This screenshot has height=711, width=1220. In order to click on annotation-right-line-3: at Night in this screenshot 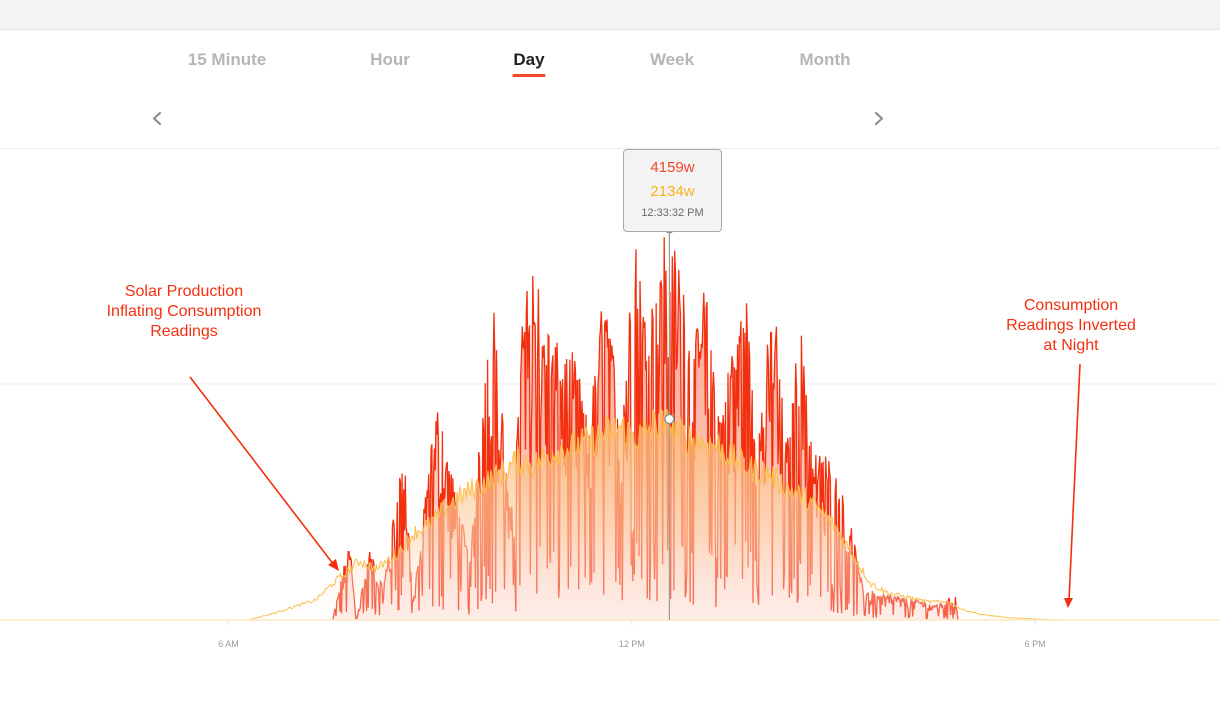, I will do `click(1071, 345)`.